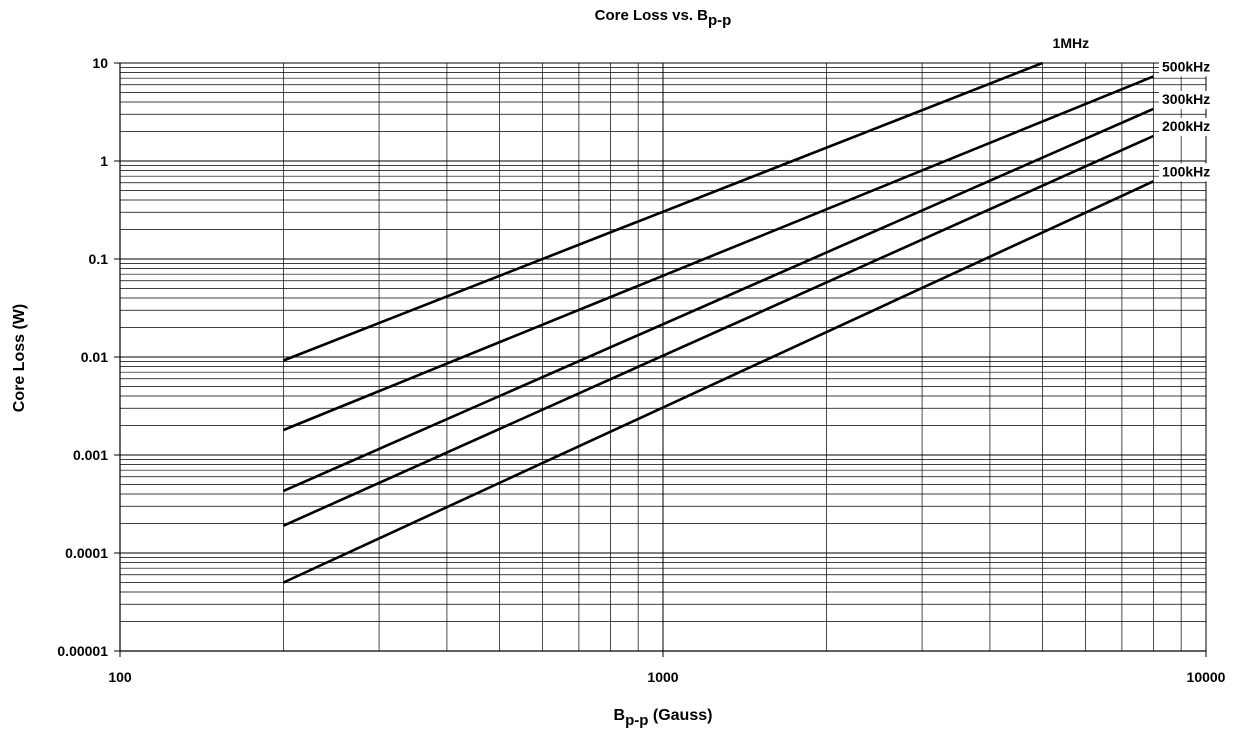 This screenshot has height=739, width=1236. I want to click on series-label-100khz: 100kHz, so click(1186, 171).